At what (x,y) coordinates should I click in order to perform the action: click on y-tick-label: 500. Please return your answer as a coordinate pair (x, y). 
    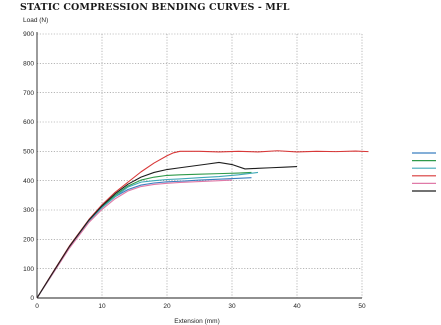
    Looking at the image, I should click on (28, 152).